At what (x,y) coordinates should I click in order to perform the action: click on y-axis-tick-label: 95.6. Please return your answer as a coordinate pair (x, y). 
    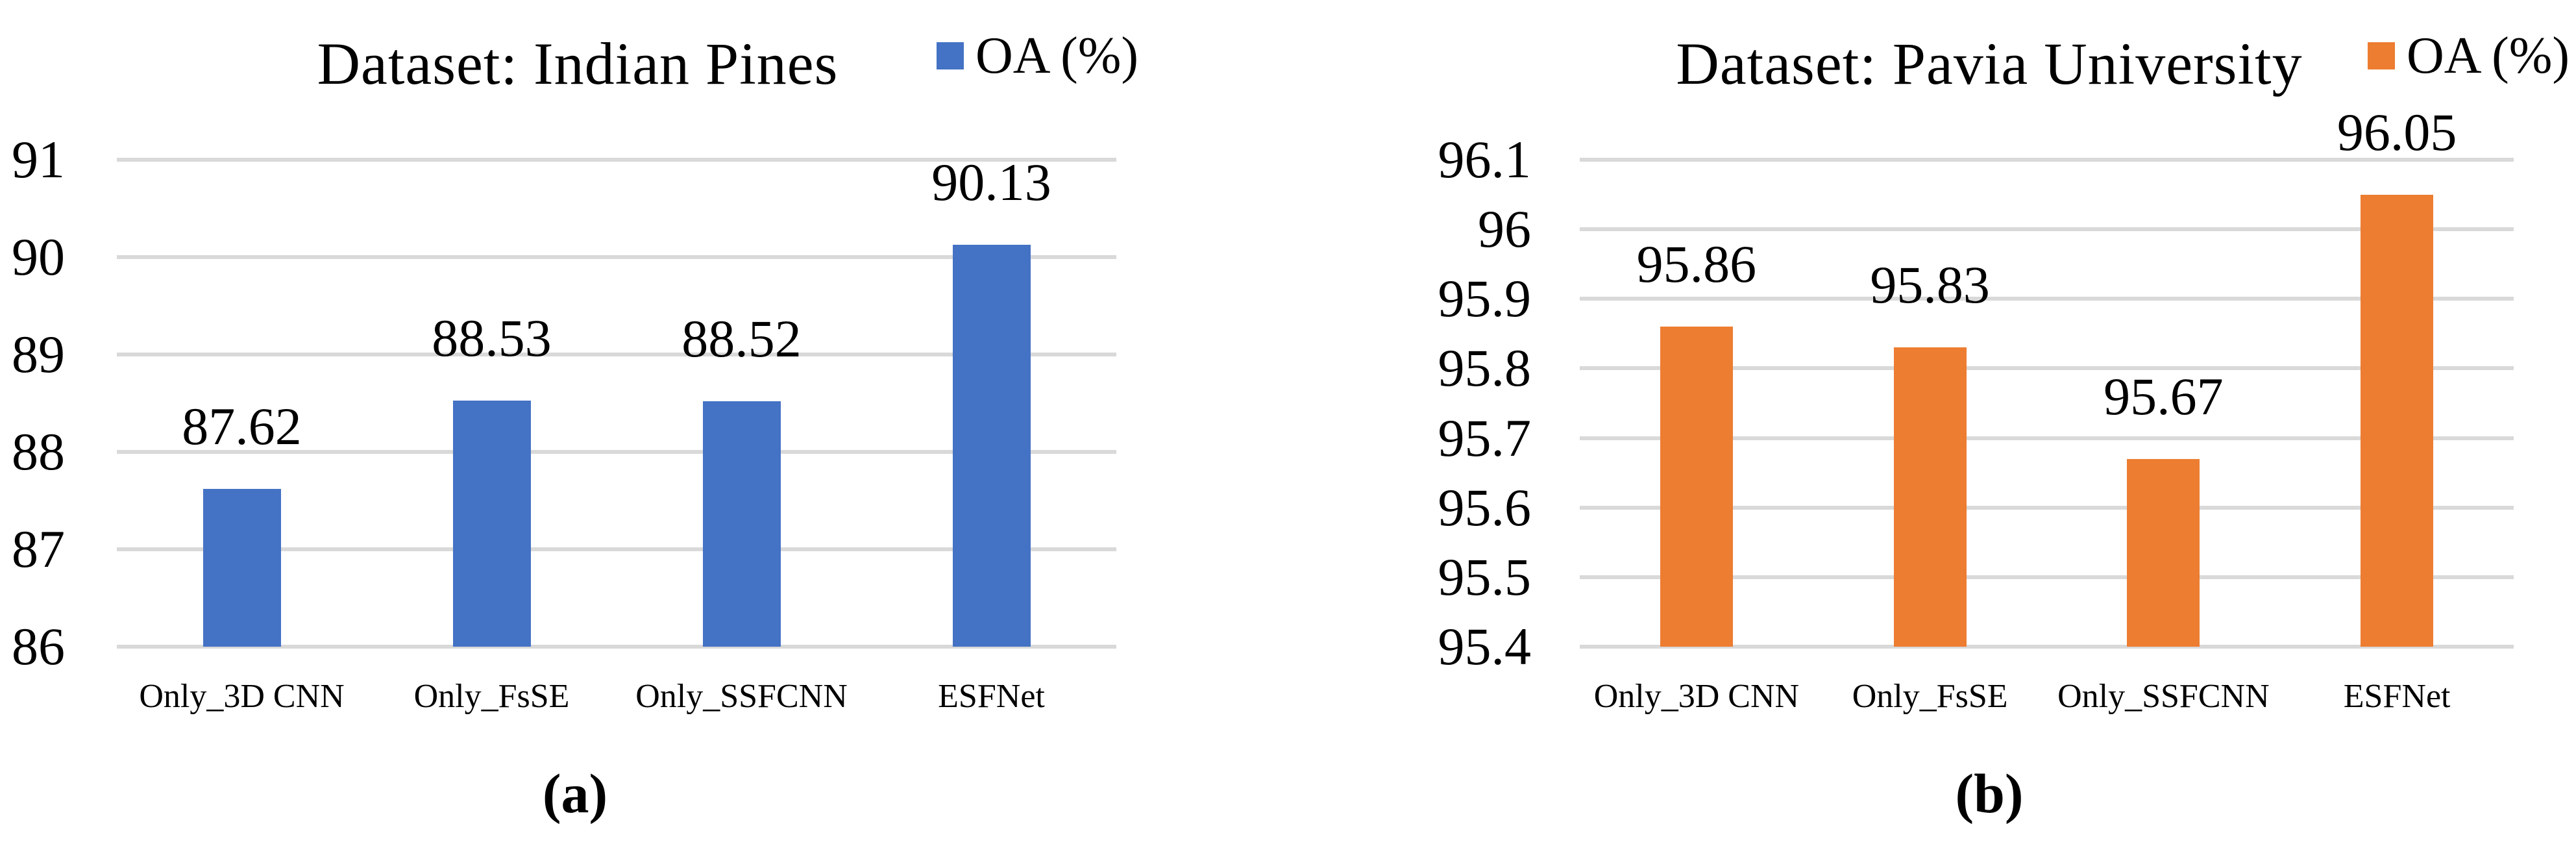
    Looking at the image, I should click on (1485, 507).